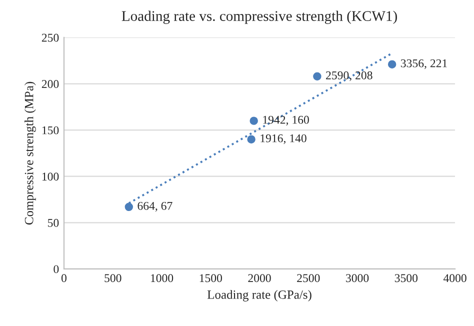  I want to click on x-tick-label: 500, so click(113, 278).